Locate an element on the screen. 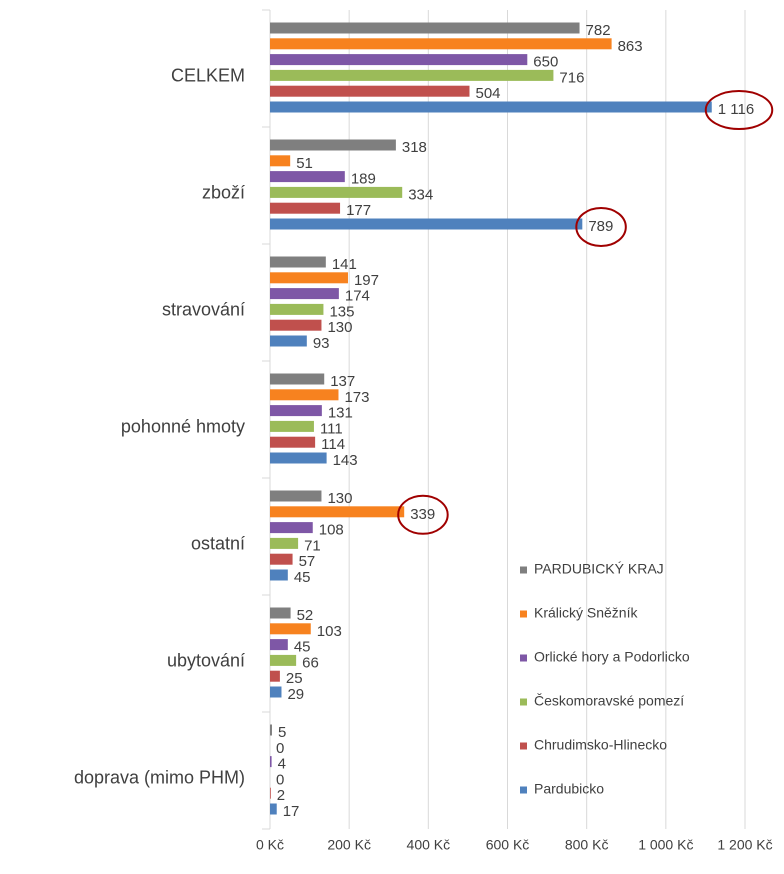  category-label: zboží is located at coordinates (223, 192).